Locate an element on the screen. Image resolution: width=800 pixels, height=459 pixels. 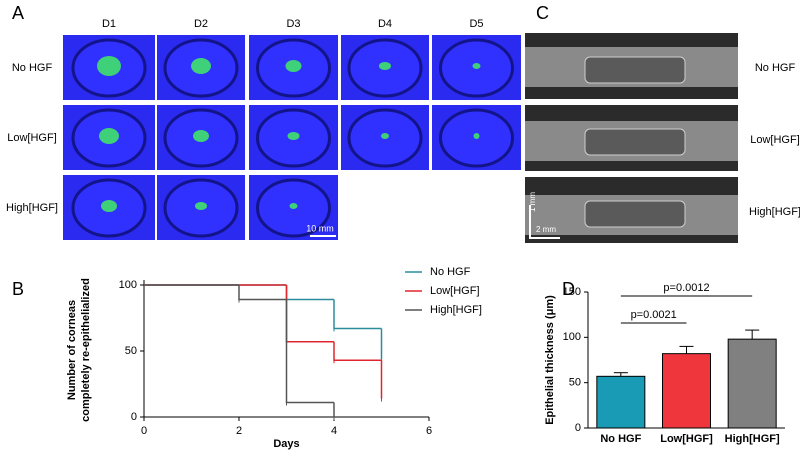
y-axis-label: Epithelial thickness (μm) is located at coordinates (550, 360).